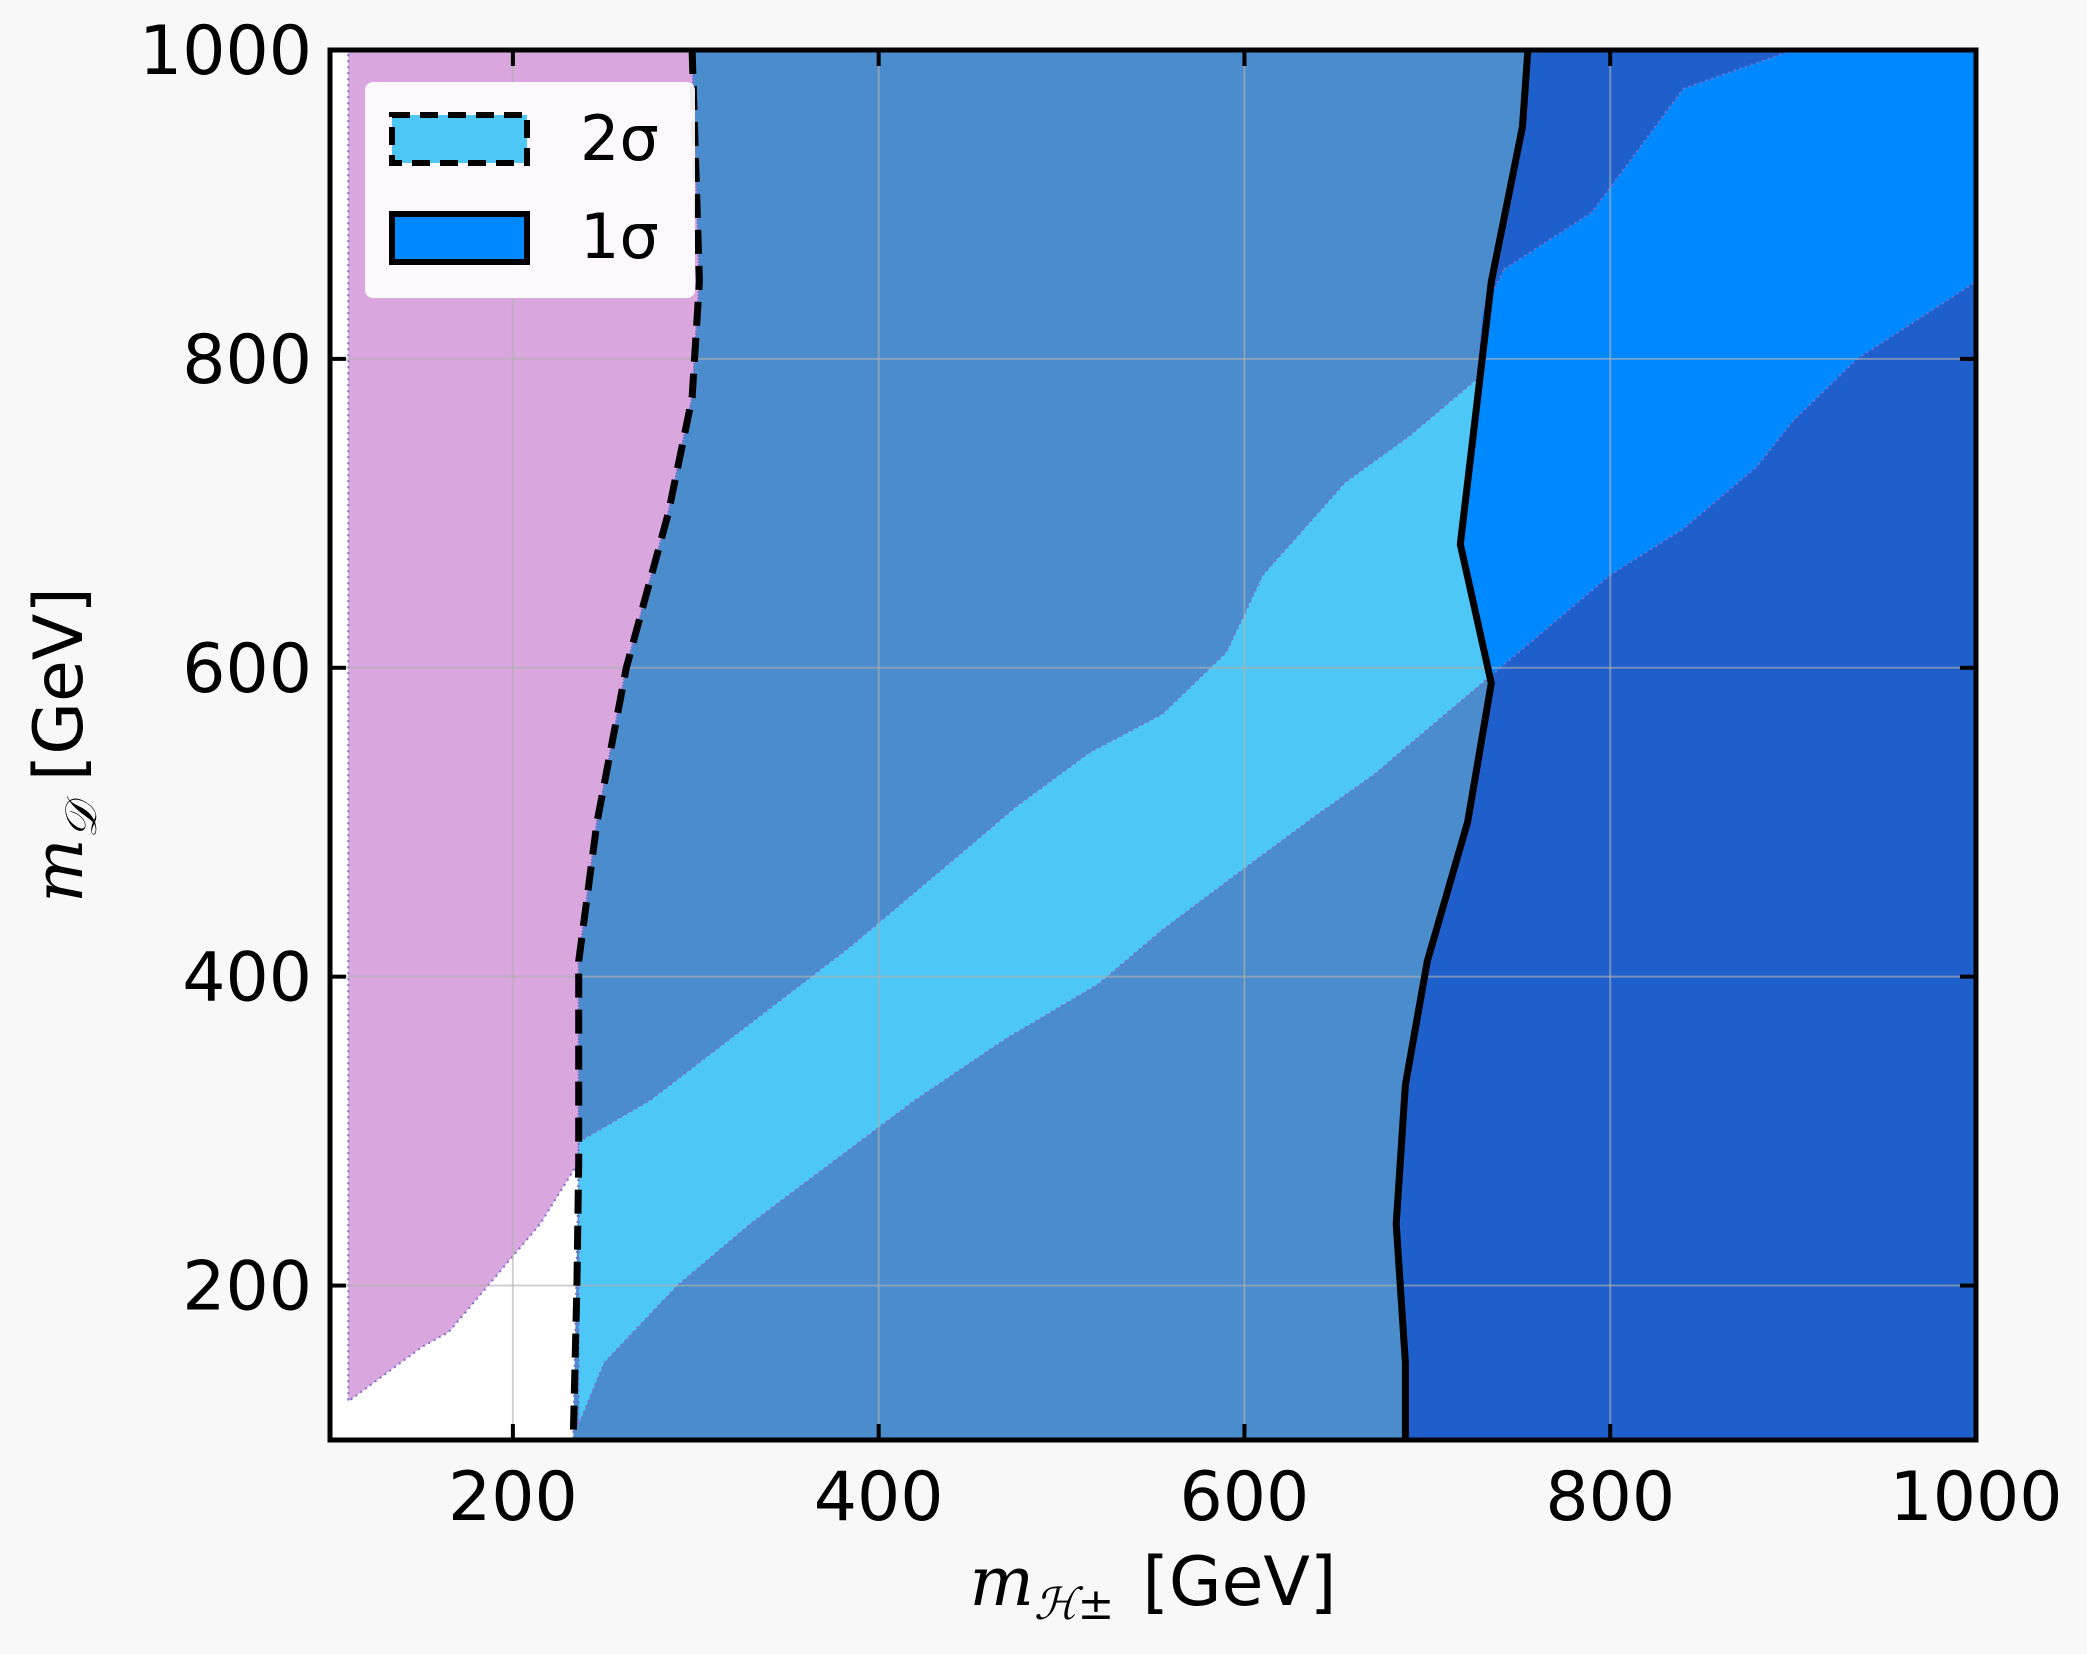  Describe the element at coordinates (1245, 1497) in the screenshot. I see `x-tick-label-600: 600` at that location.